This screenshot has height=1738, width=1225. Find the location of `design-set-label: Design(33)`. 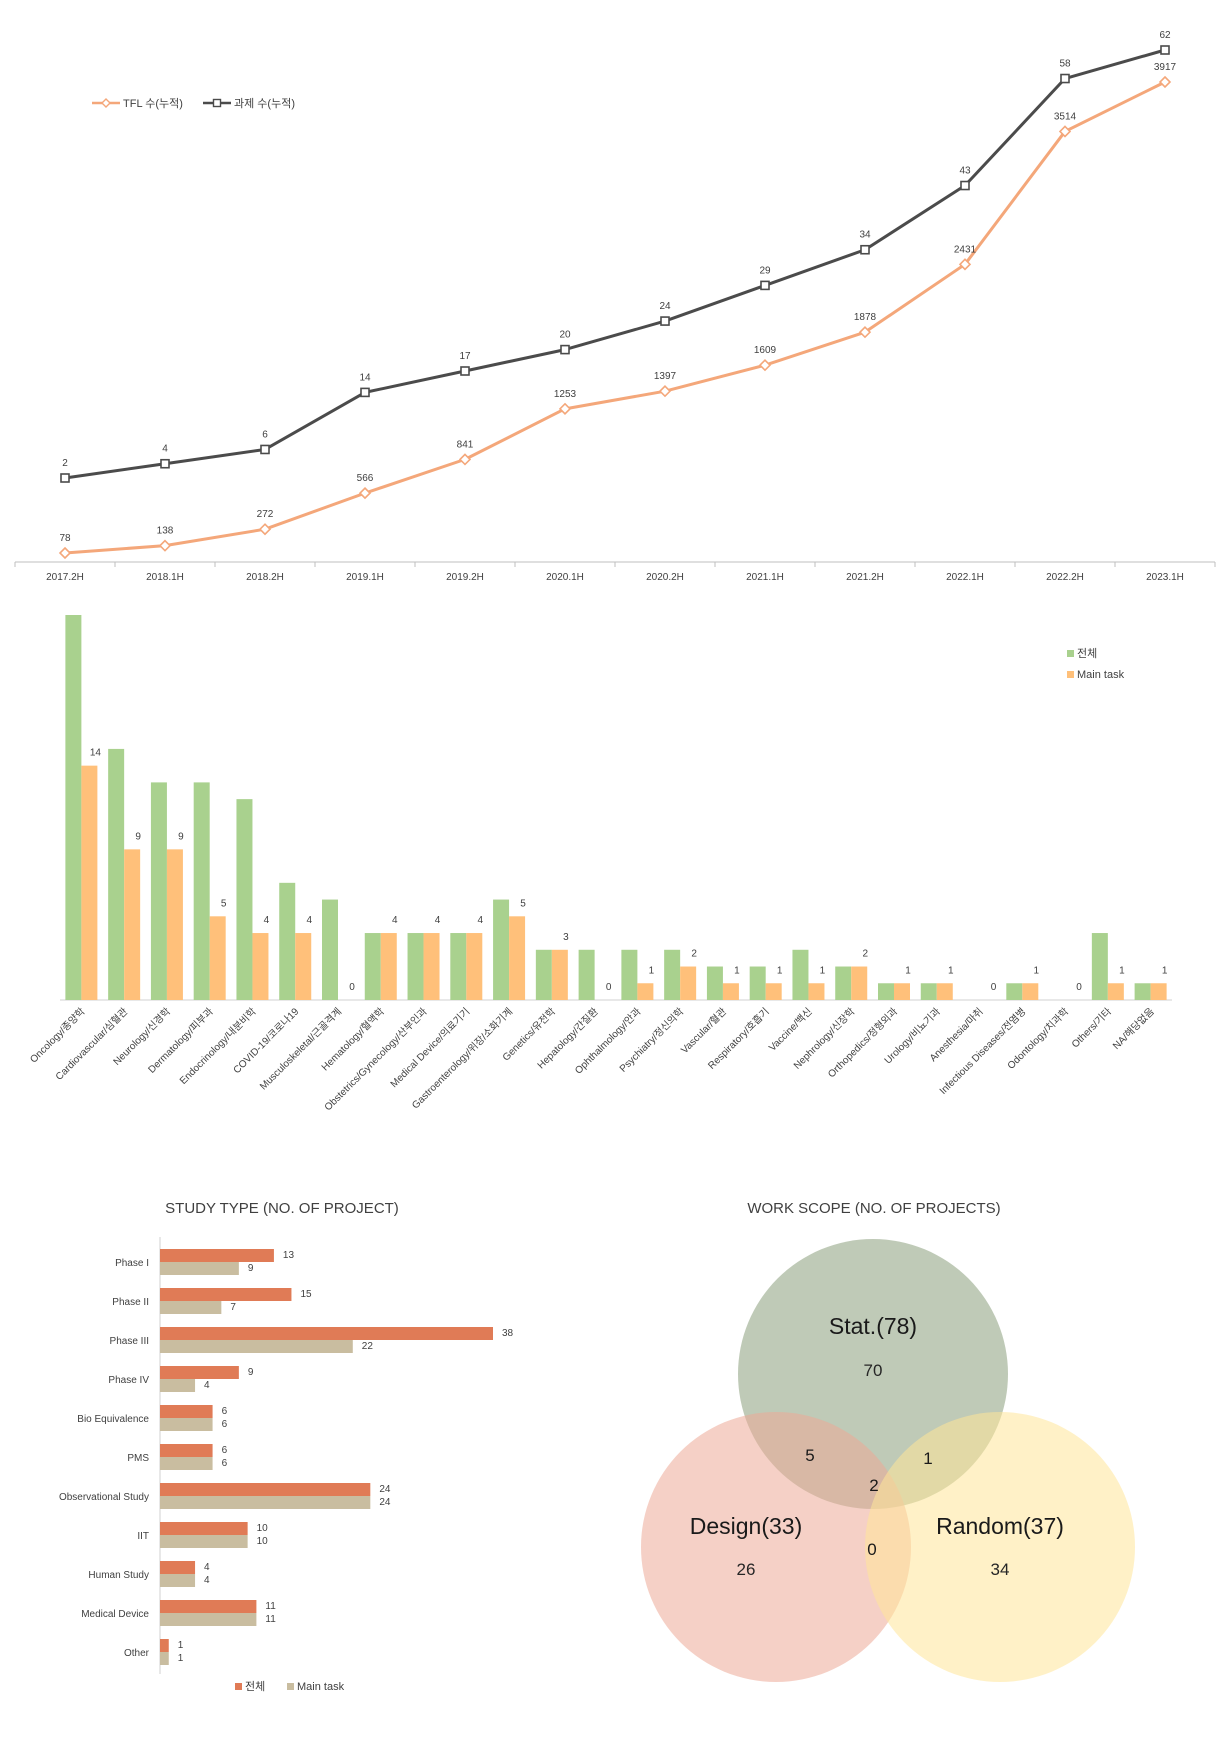

design-set-label: Design(33) is located at coordinates (746, 1526).